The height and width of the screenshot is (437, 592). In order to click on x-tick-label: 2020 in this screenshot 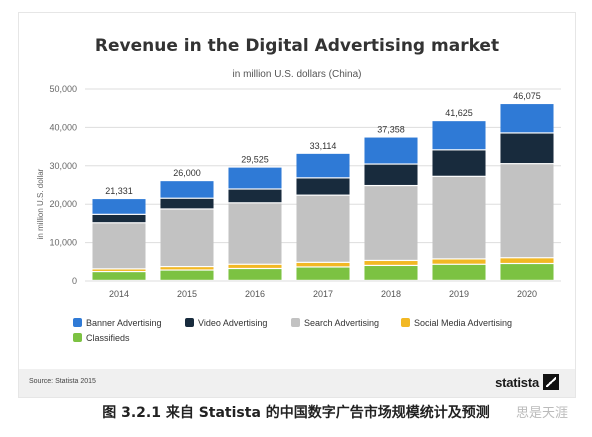, I will do `click(527, 294)`.